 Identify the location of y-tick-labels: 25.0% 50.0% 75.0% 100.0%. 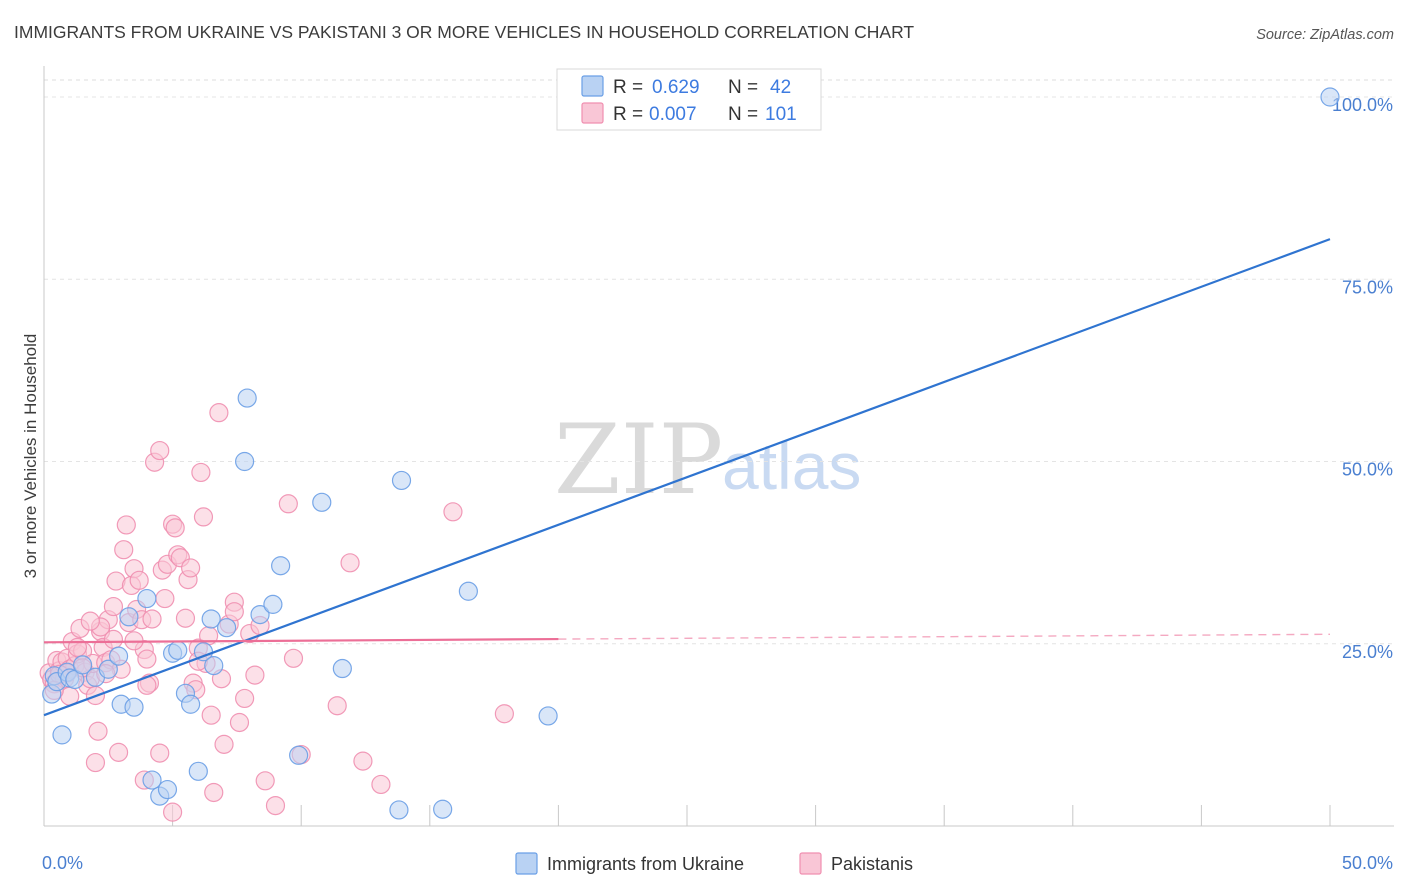
(1362, 378).